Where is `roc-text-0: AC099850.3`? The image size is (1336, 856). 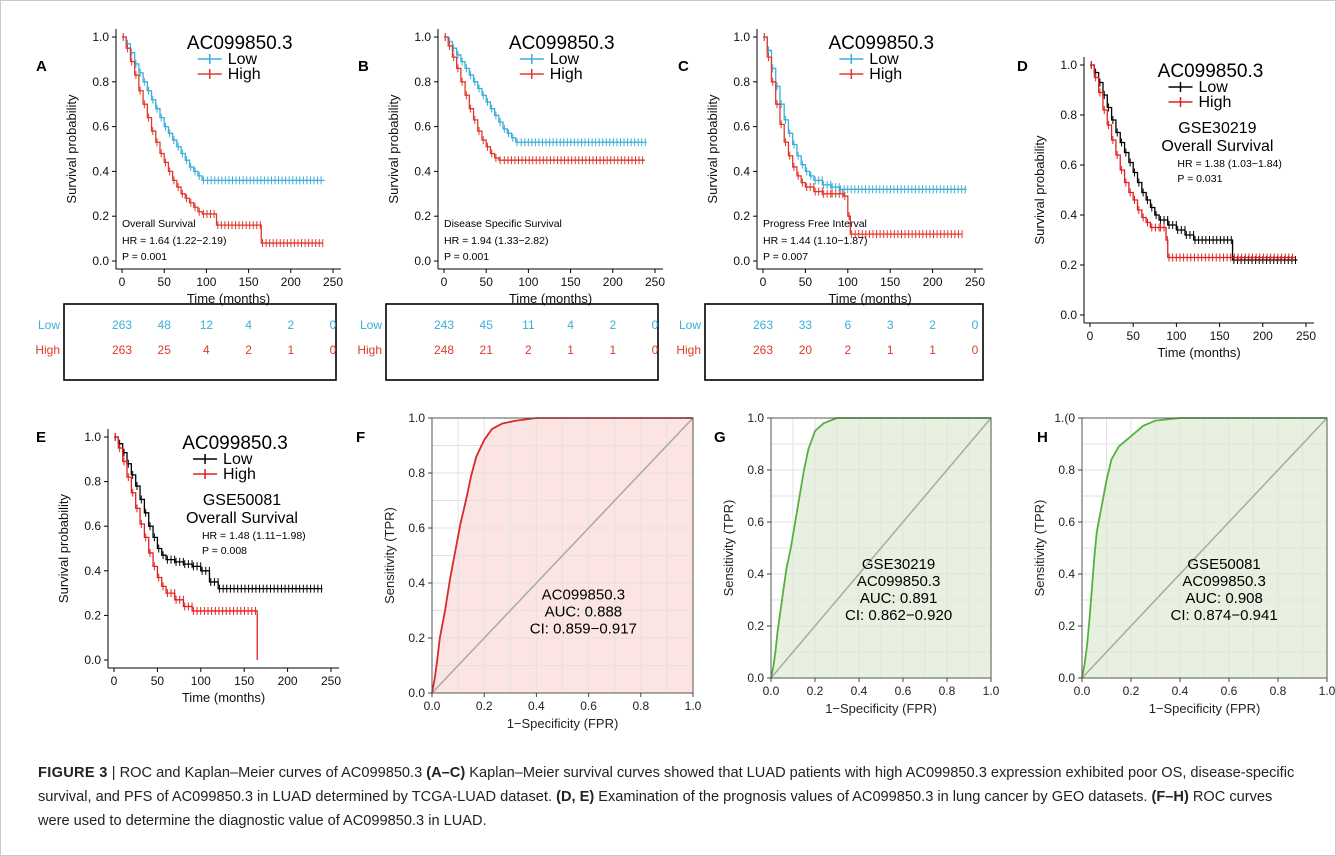
roc-text-0: AC099850.3 is located at coordinates (583, 595).